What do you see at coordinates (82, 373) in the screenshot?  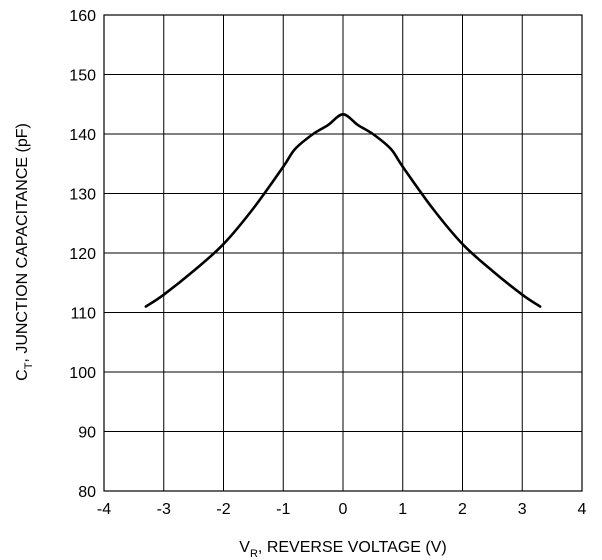 I see `y-tick-label: 100` at bounding box center [82, 373].